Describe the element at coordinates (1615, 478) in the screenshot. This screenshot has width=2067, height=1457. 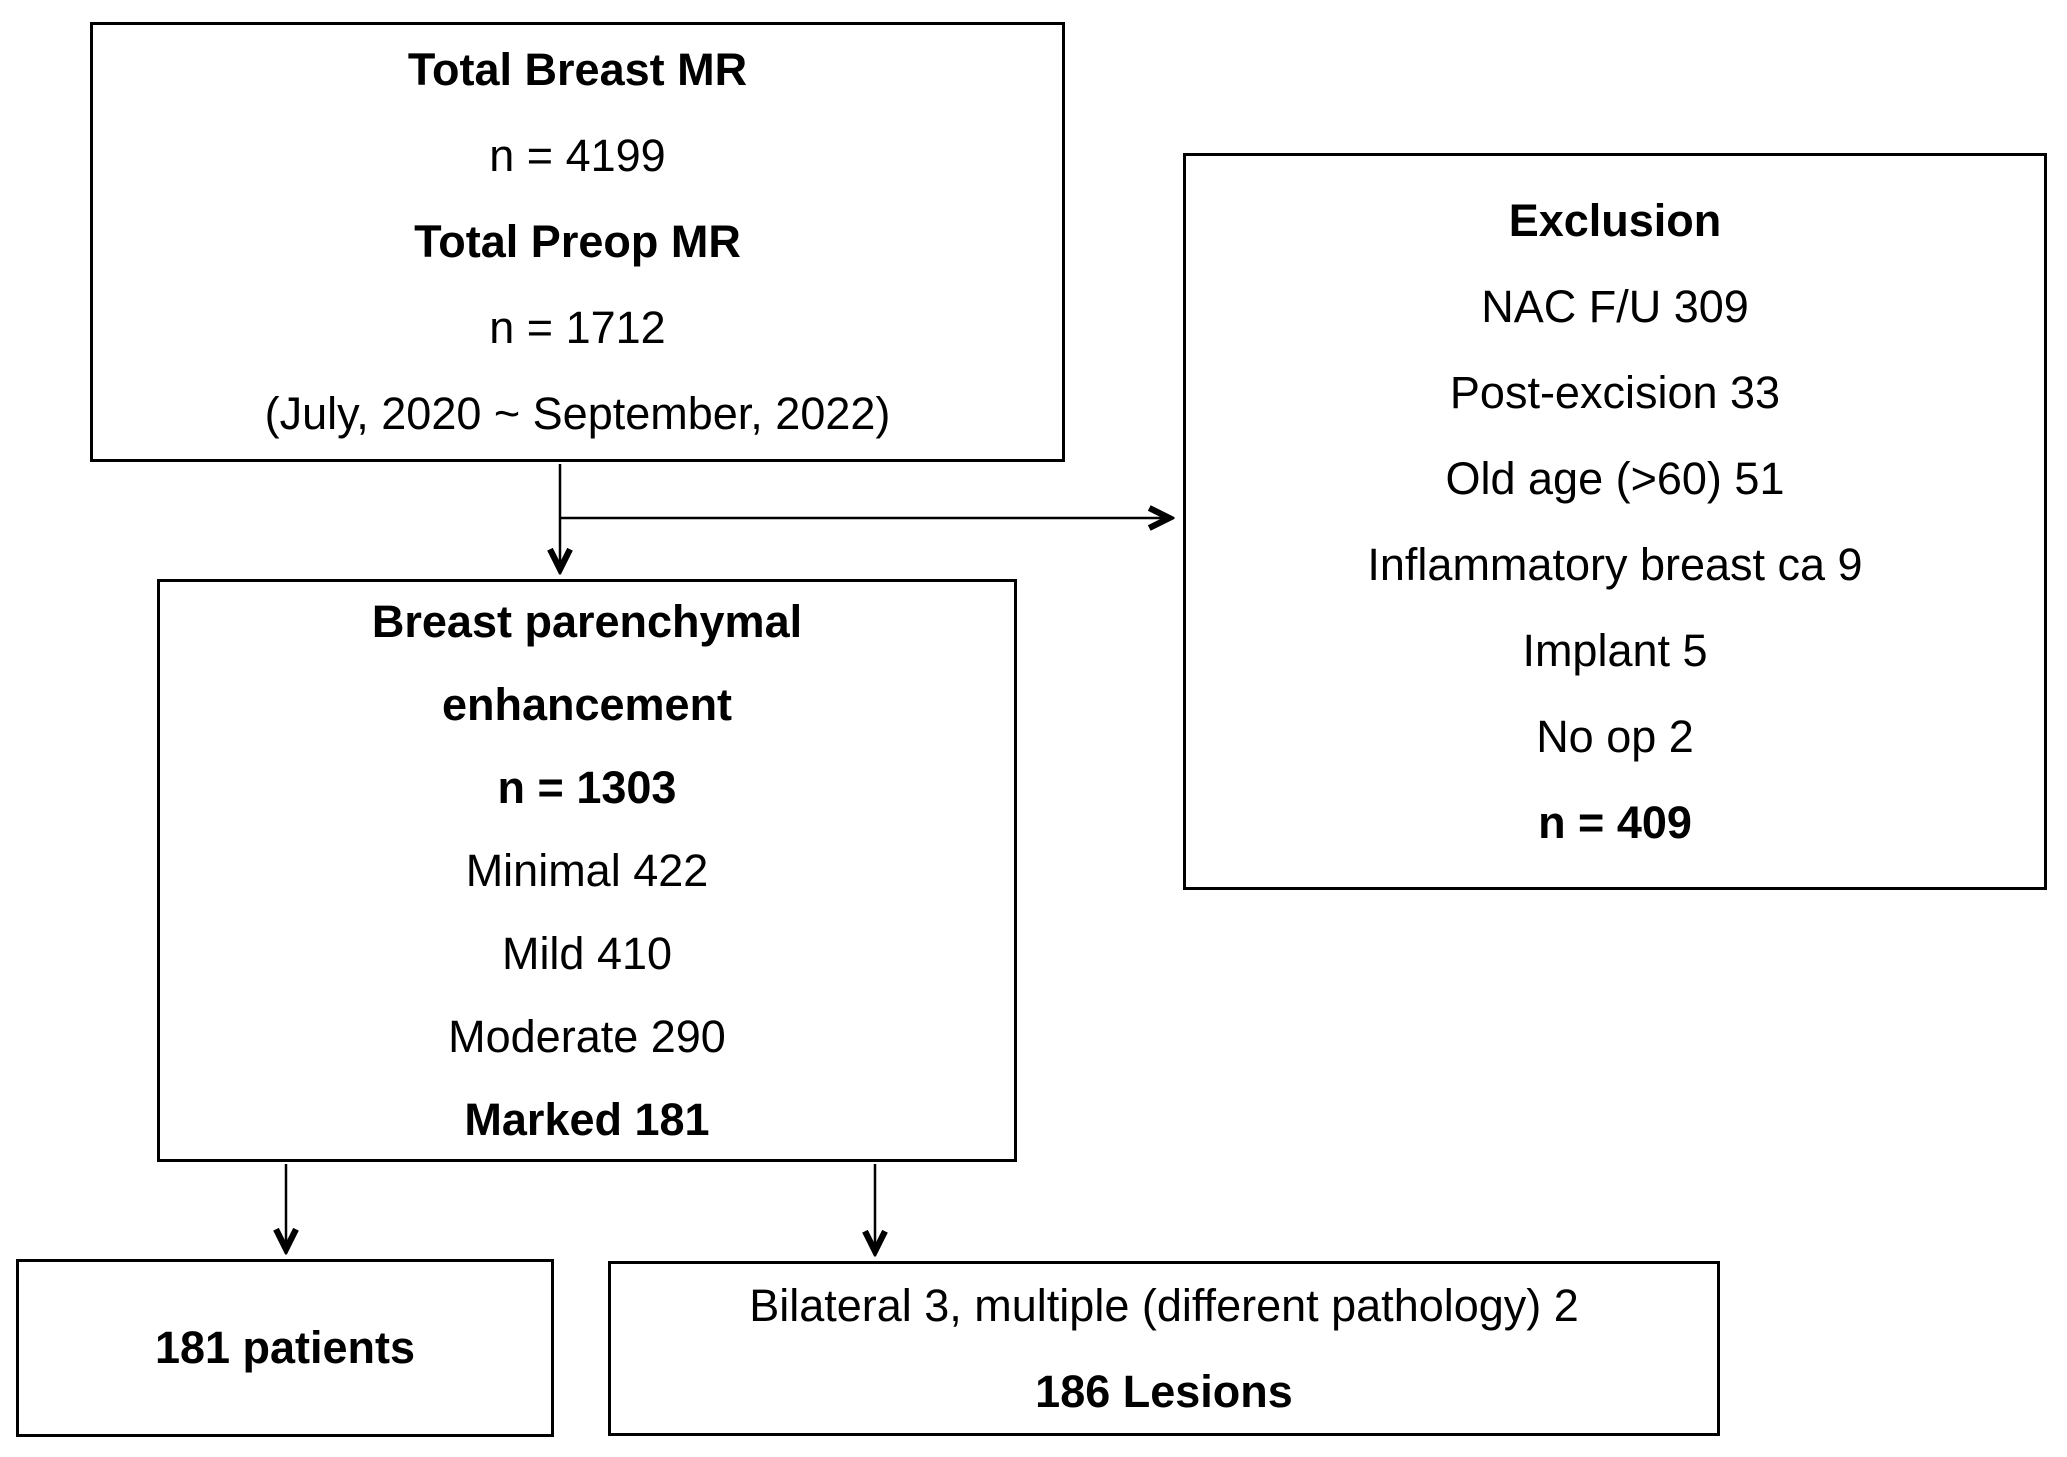
I see `exclusion-old-age: Old age (>60) 51` at that location.